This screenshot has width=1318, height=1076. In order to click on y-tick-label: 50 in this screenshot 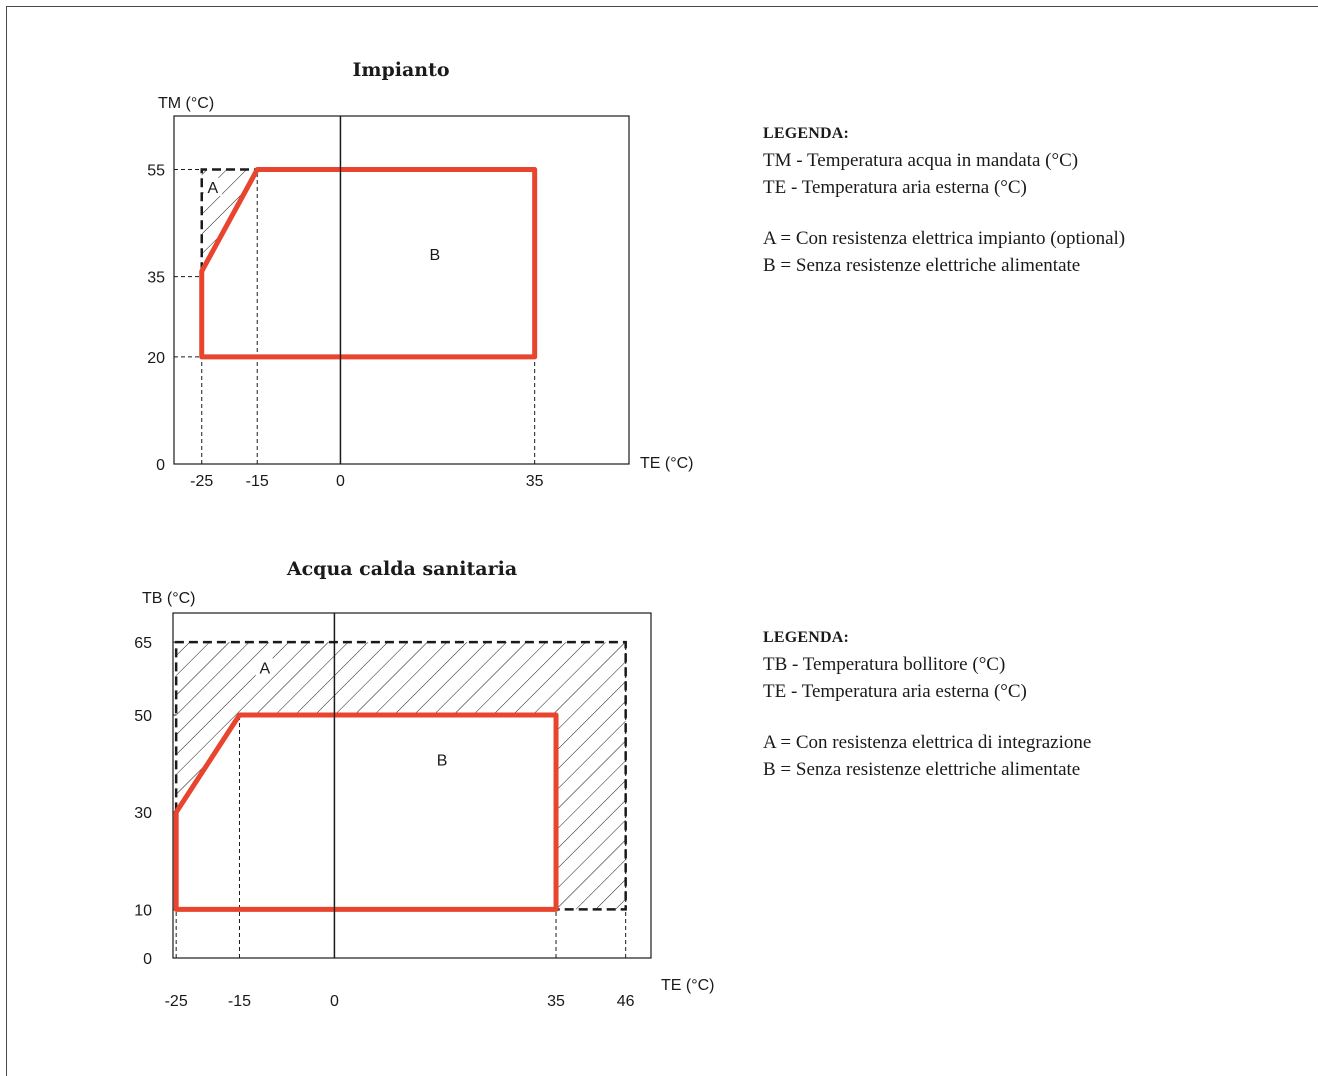, I will do `click(143, 716)`.